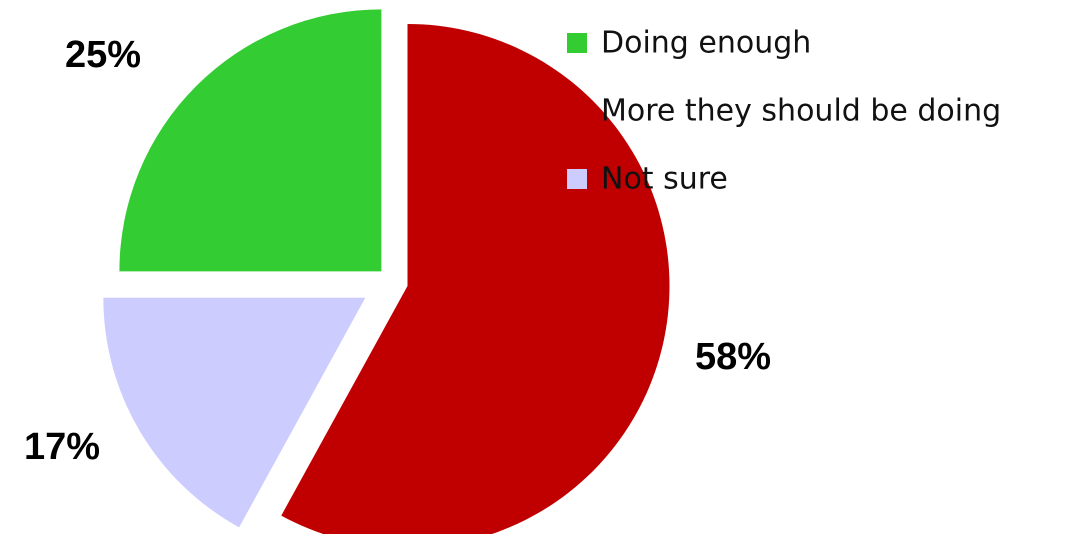  Describe the element at coordinates (801, 111) in the screenshot. I see `legend-label: More they should be doing` at that location.